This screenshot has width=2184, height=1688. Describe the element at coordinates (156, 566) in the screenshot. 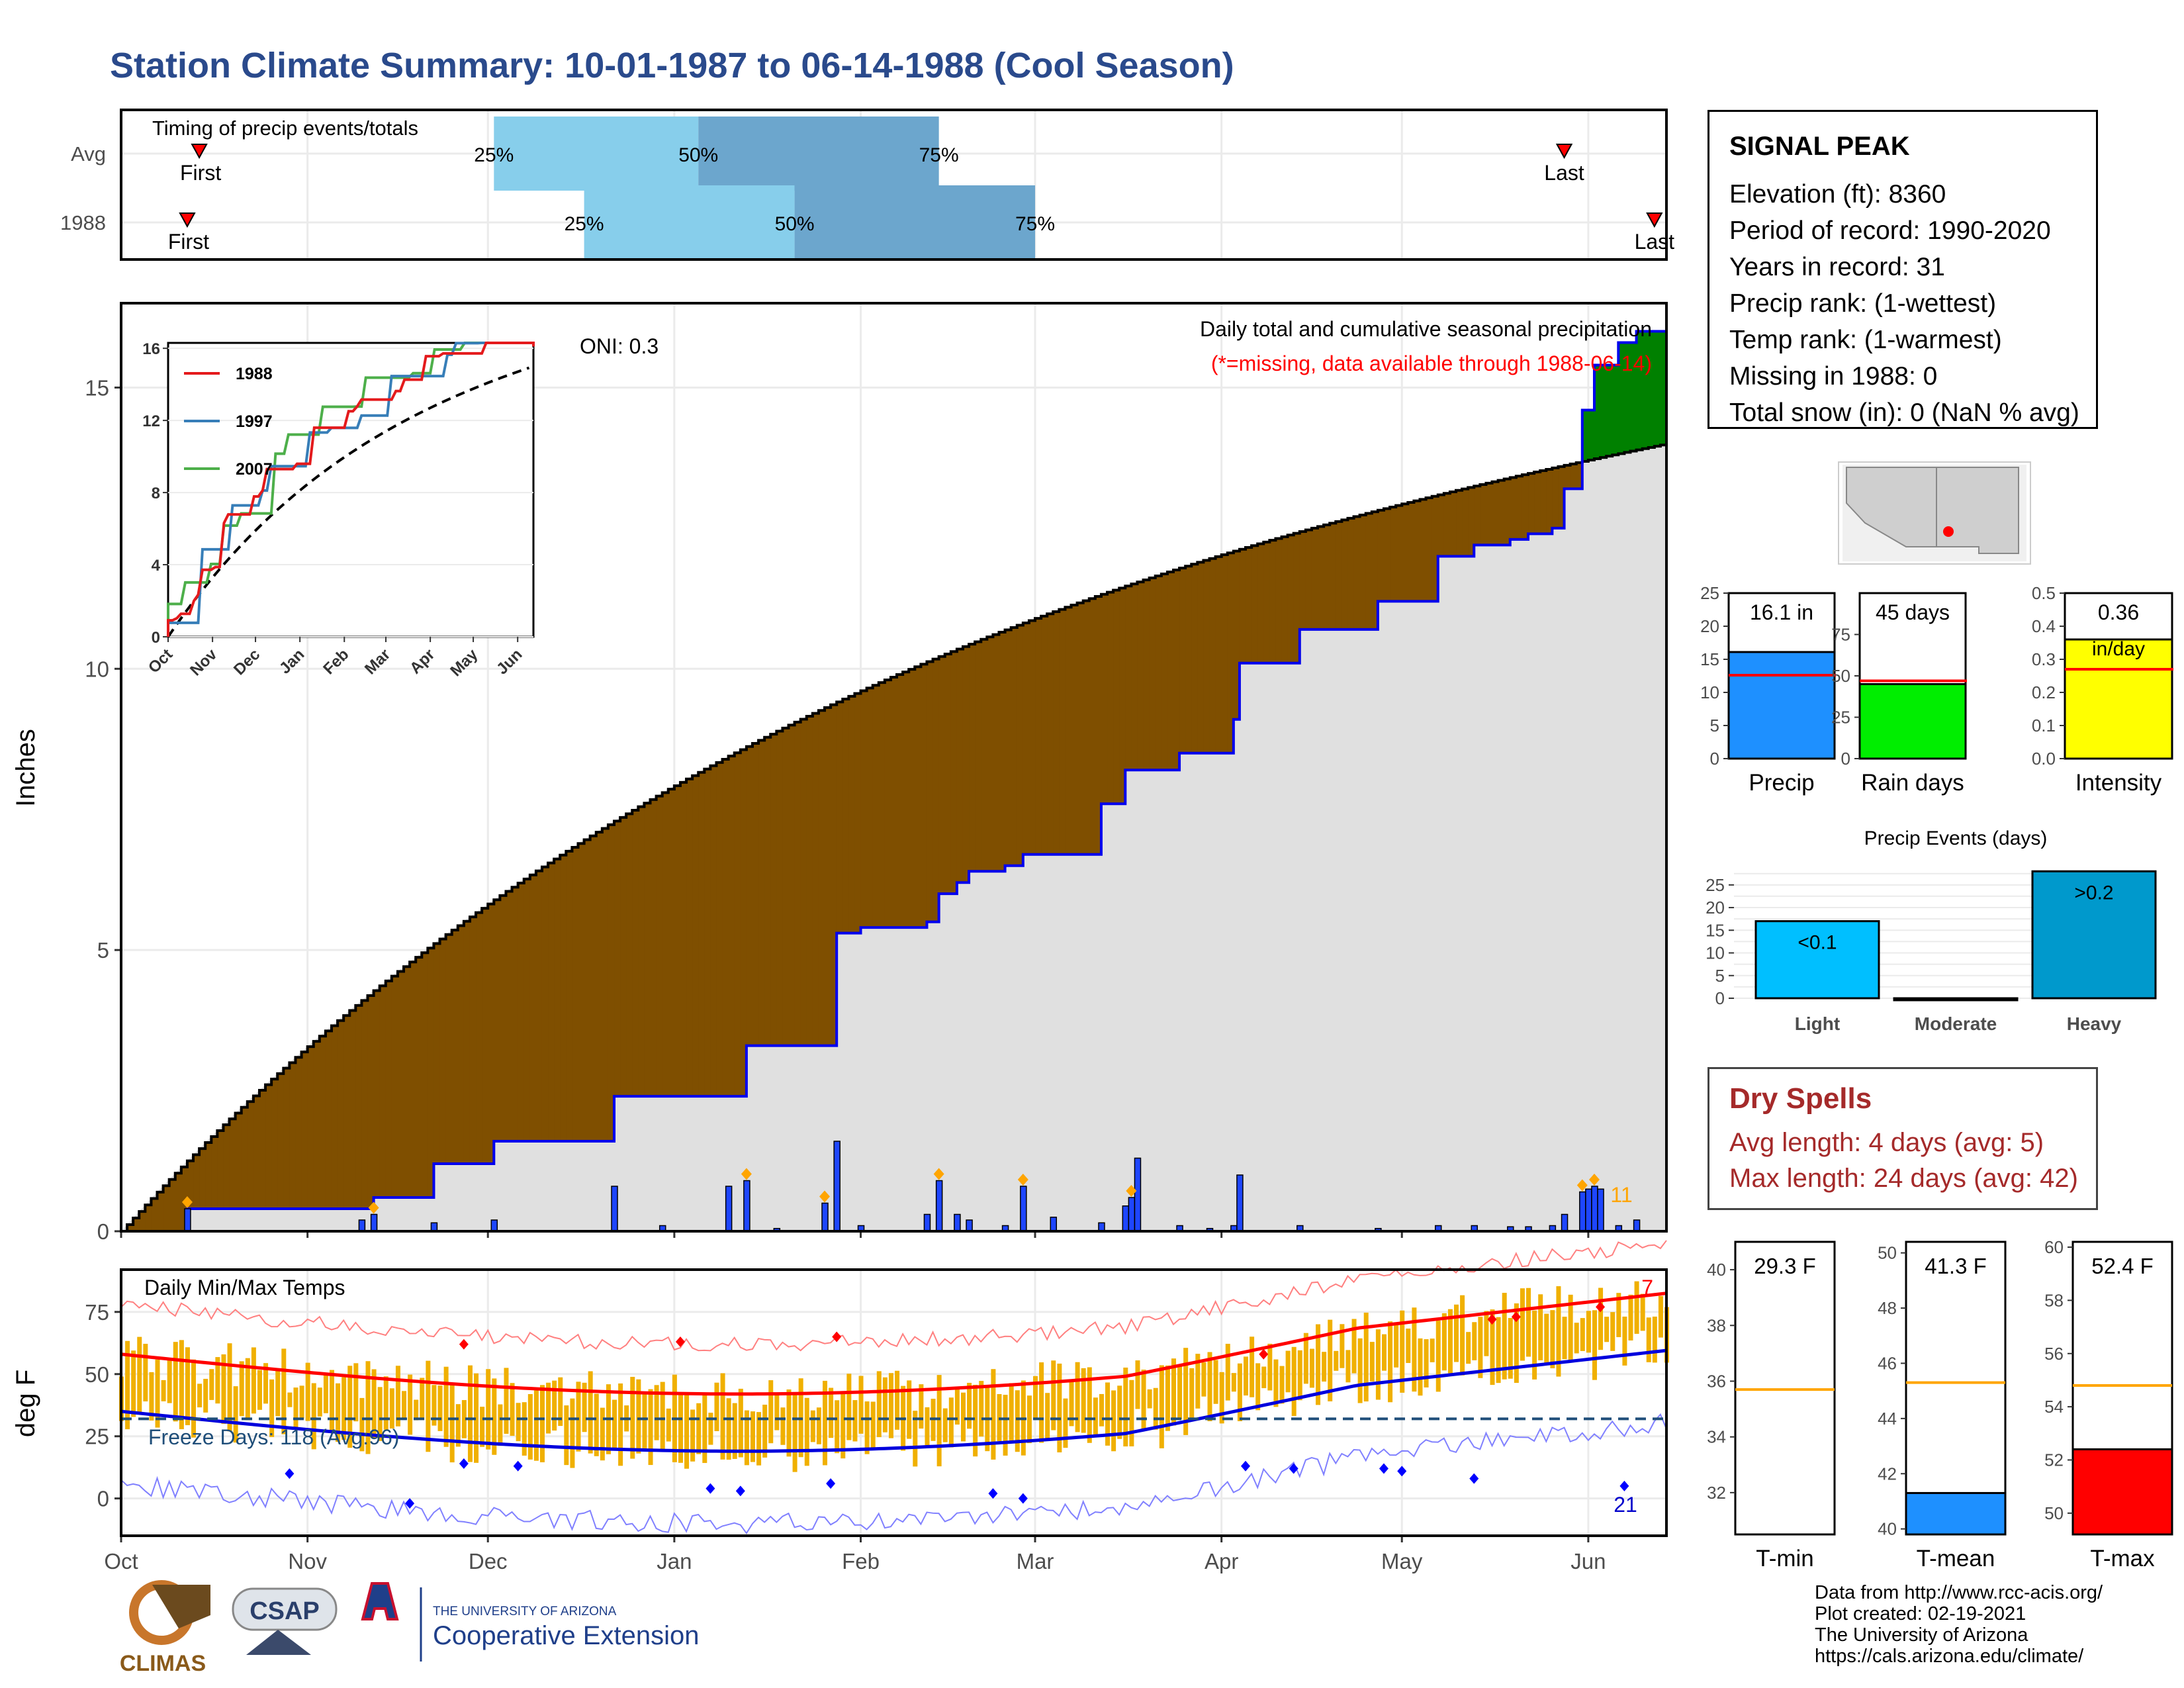

I see `inset-y-tick-label: 4` at that location.